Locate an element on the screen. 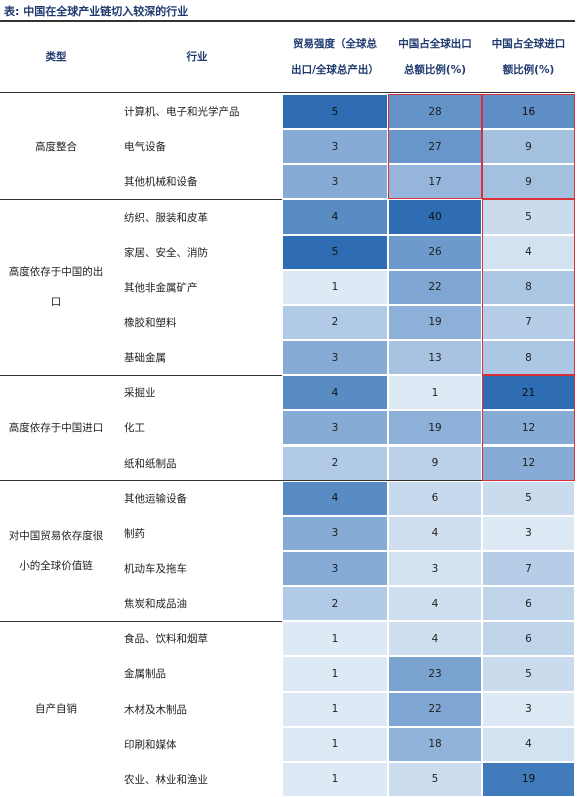 This screenshot has width=581, height=797. value-cell: 21 is located at coordinates (528, 393).